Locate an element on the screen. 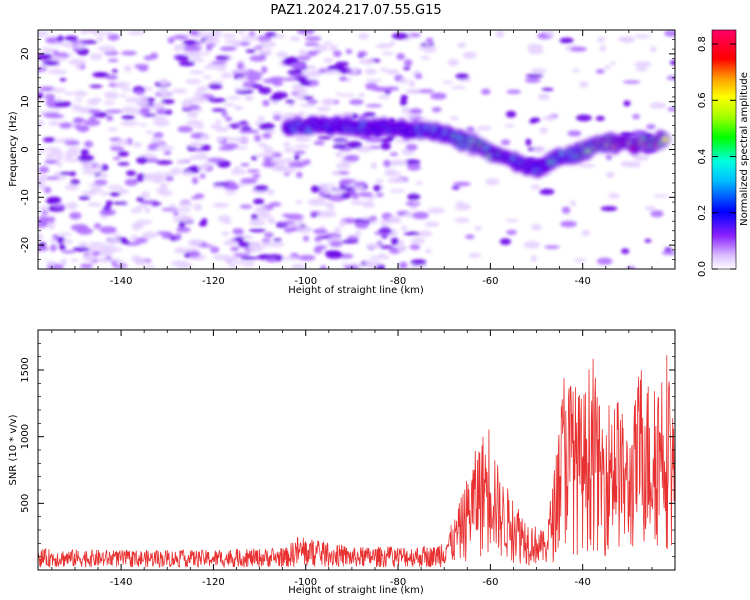  snr-xtick-label: -60 is located at coordinates (490, 582).